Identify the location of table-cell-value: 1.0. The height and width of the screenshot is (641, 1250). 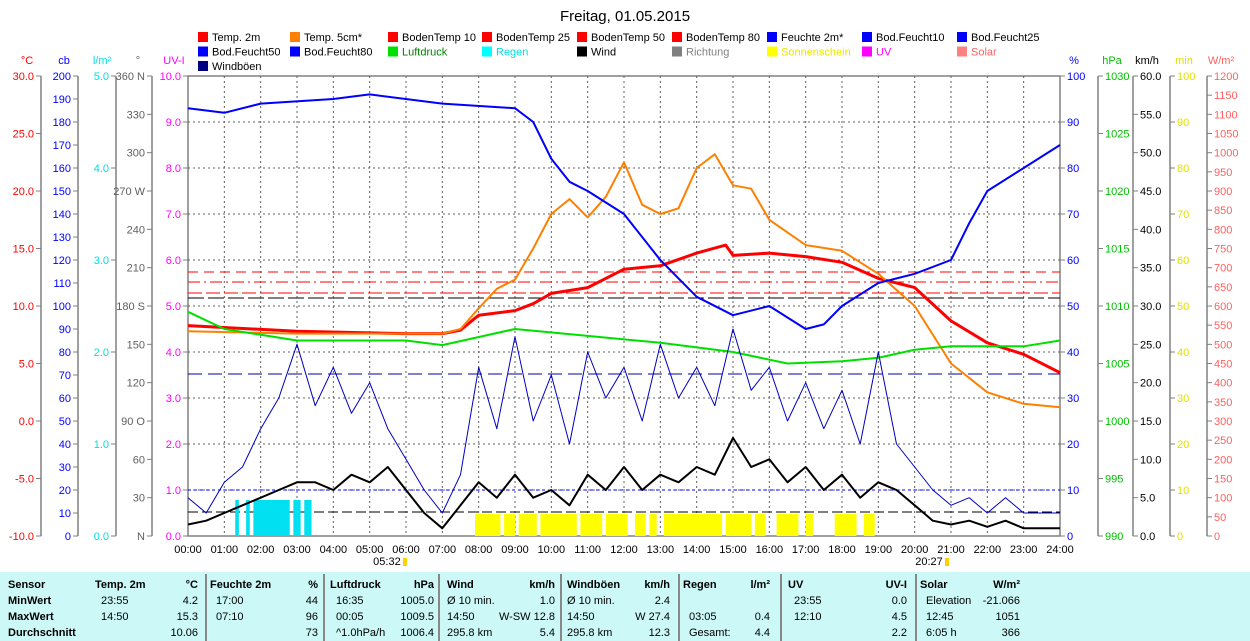
(547, 601).